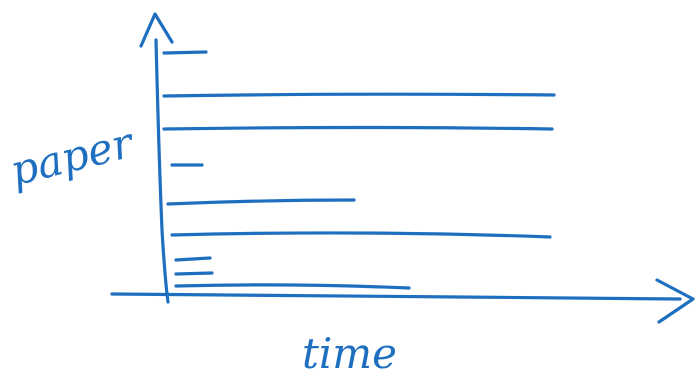 This screenshot has width=698, height=381. Describe the element at coordinates (675, 301) in the screenshot. I see `x-axis-arrowhead` at that location.